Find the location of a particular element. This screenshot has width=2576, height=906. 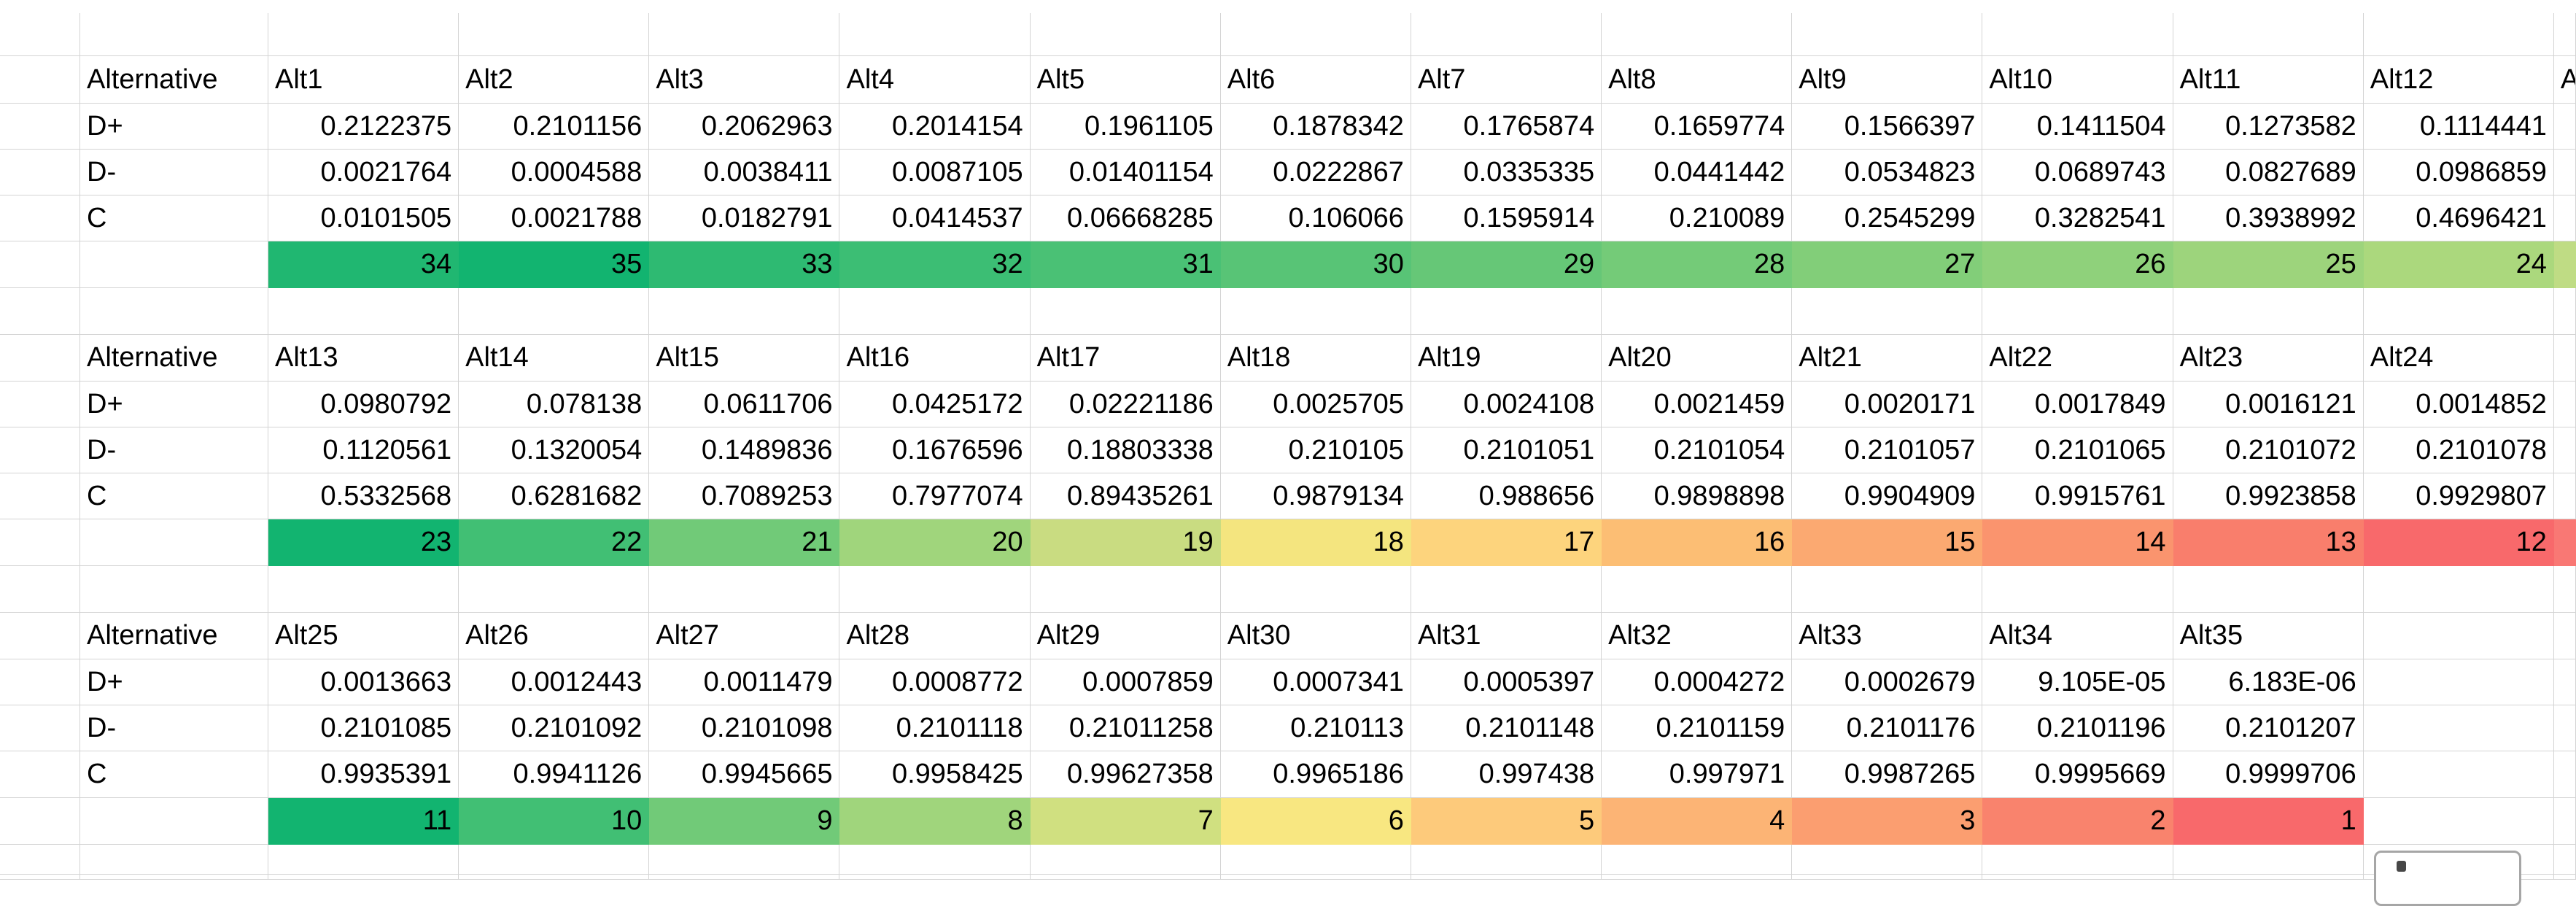

value-cell: 9.105E-05 is located at coordinates (2078, 682).